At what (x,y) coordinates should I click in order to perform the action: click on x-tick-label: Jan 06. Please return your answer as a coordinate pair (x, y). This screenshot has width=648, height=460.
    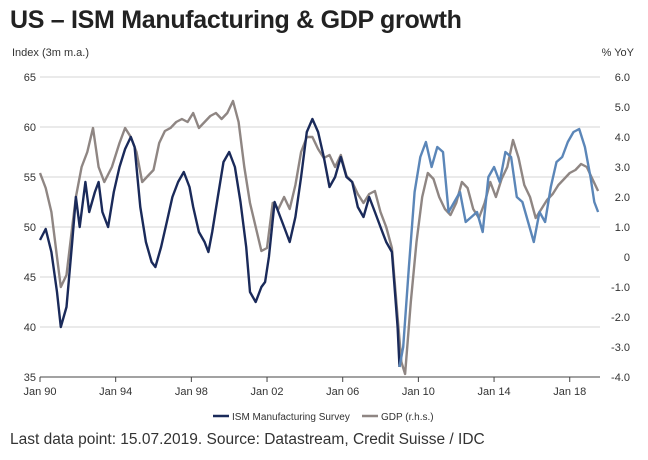
    Looking at the image, I should click on (342, 392).